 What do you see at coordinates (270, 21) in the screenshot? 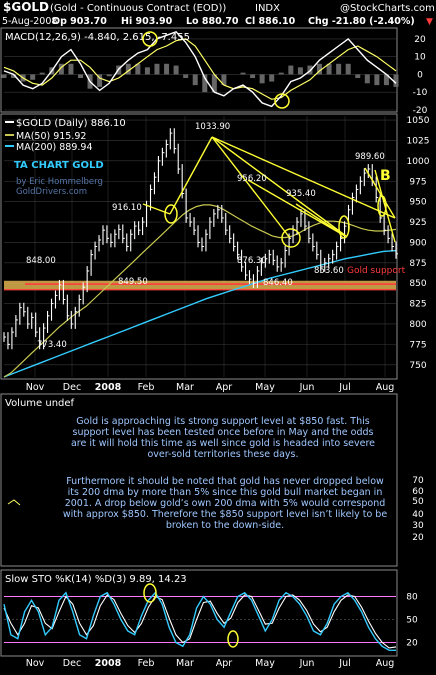
I see `quote-close: Cl 886.10` at bounding box center [270, 21].